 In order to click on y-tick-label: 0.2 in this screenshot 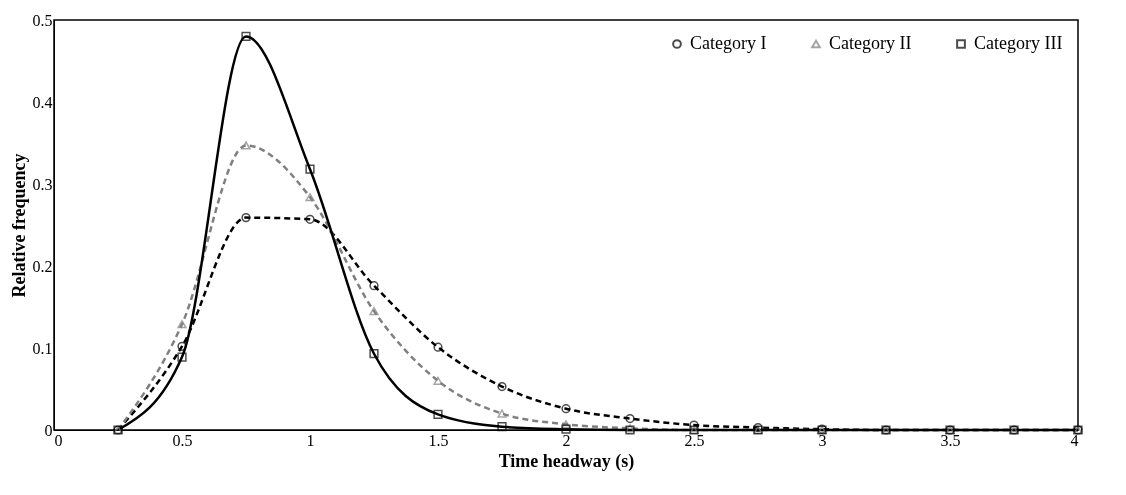, I will do `click(42, 266)`.